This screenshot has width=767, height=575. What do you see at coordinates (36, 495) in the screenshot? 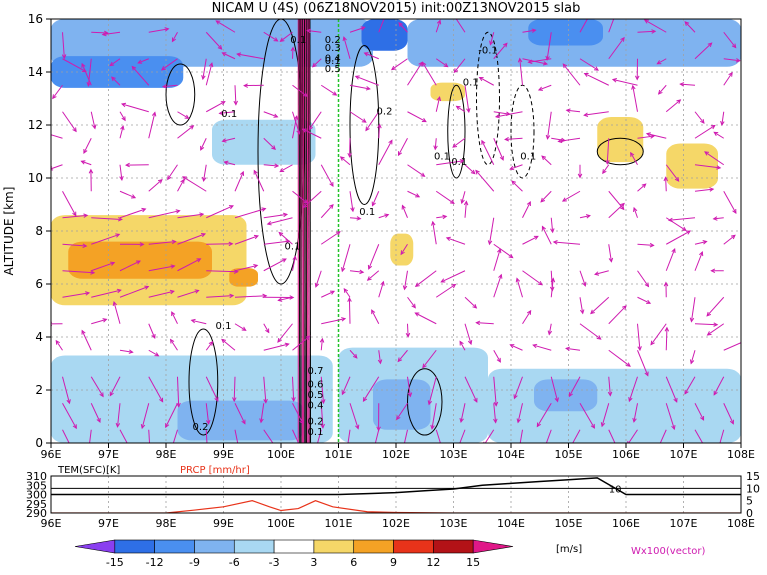
I see `sub-left-tick-label: 300` at bounding box center [36, 495].